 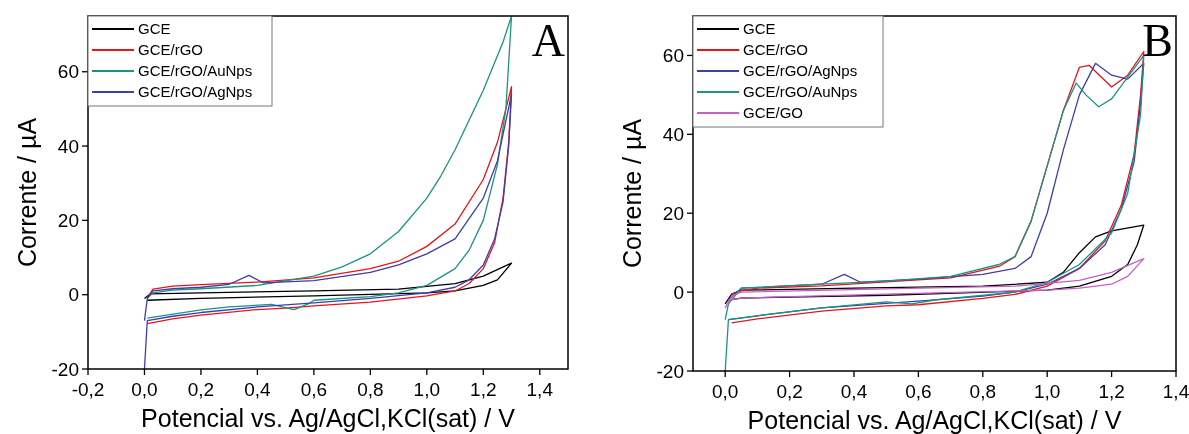 I want to click on x-tick-label: -0,2, so click(x=88, y=389).